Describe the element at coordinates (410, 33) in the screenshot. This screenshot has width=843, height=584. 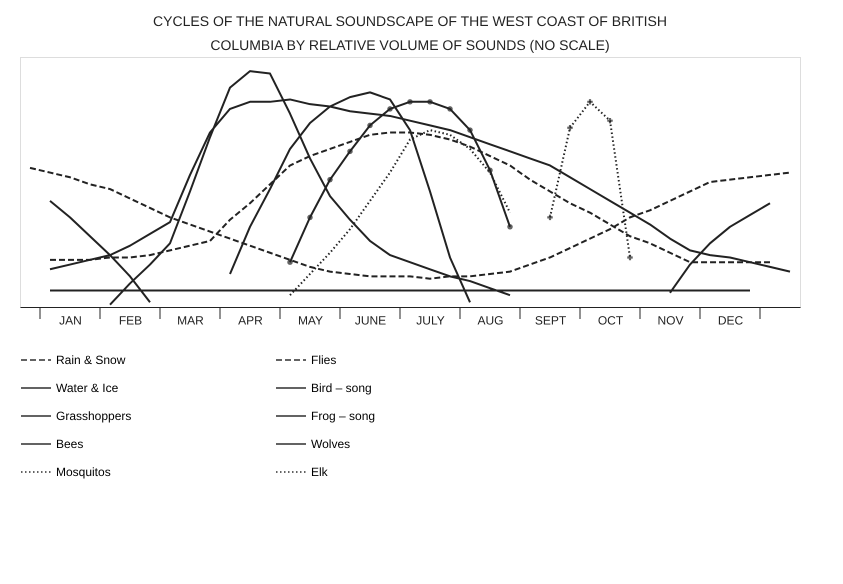
I see `chart-title: CYCLES OF THE NATURAL SOUNDSCAPE OF THE WEST COAST OF BRITISH COLUMBIA BY RELATIVE VOLUME OF SOUNDS (NO SCALE)` at that location.